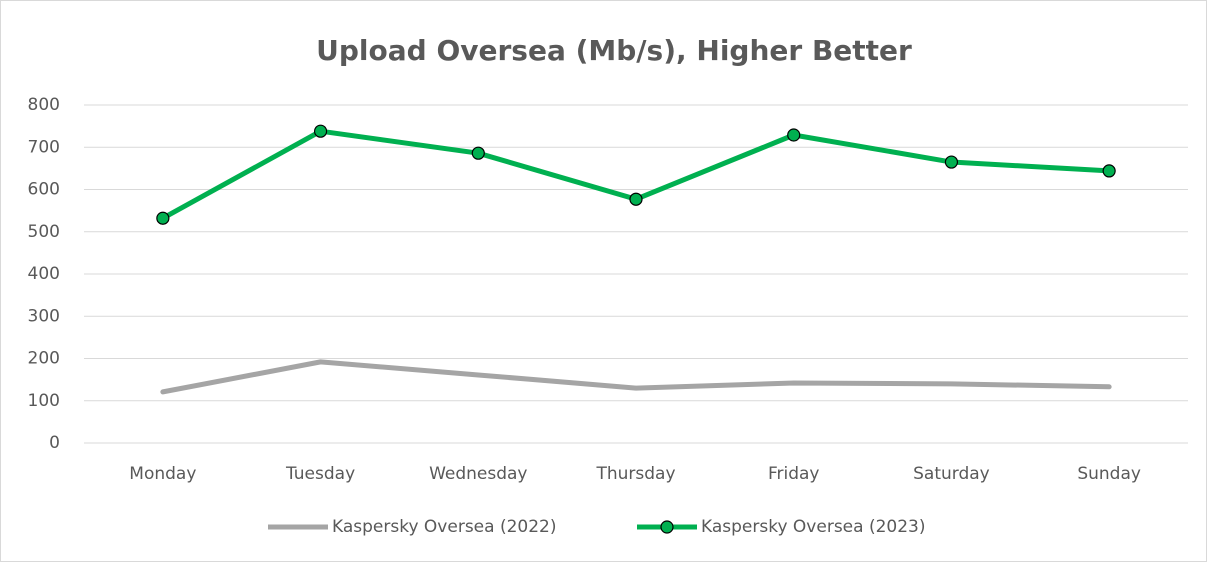 Image resolution: width=1213 pixels, height=563 pixels. Describe the element at coordinates (44, 190) in the screenshot. I see `y-tick-label: 600` at that location.